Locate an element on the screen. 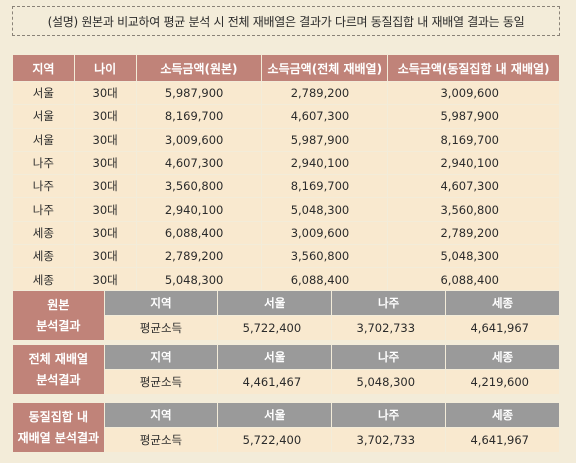 This screenshot has height=463, width=576. cell-income-full-shuffle: 8,169,700 is located at coordinates (325, 186).